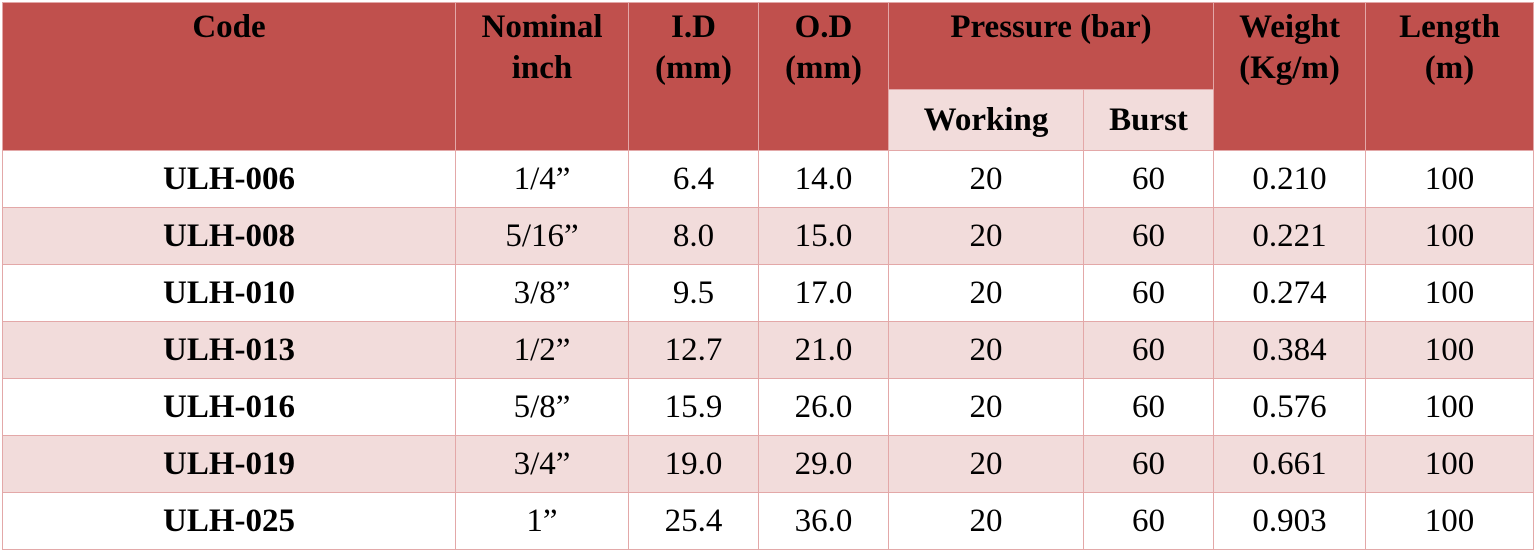  I want to click on cell-od: 21.0, so click(823, 350).